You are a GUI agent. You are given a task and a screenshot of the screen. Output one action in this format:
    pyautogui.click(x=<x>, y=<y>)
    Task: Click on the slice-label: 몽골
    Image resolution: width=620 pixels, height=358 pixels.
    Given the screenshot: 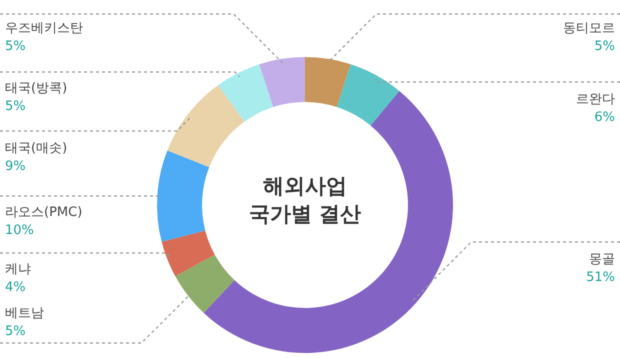 What is the action you would take?
    pyautogui.click(x=602, y=259)
    